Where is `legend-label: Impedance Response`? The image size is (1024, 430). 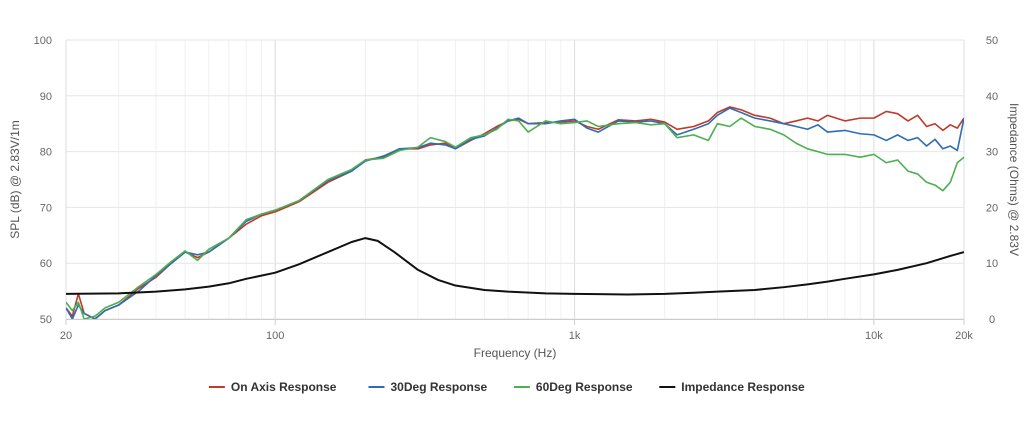 legend-label: Impedance Response is located at coordinates (743, 387).